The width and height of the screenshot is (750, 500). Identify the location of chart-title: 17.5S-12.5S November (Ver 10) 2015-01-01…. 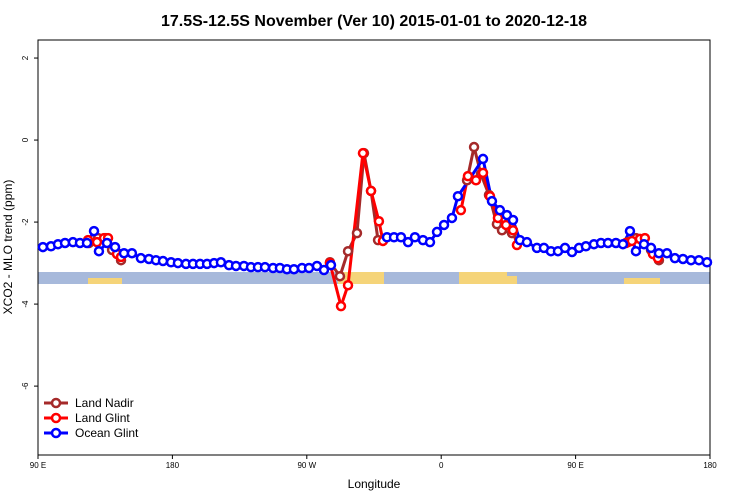
(374, 21).